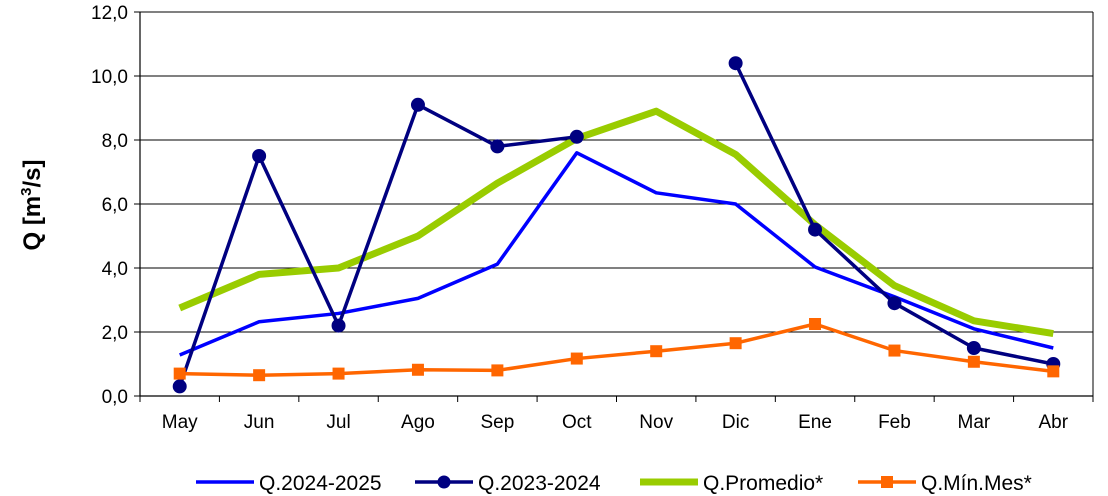  Describe the element at coordinates (338, 422) in the screenshot. I see `x-tick-label: Jul` at that location.